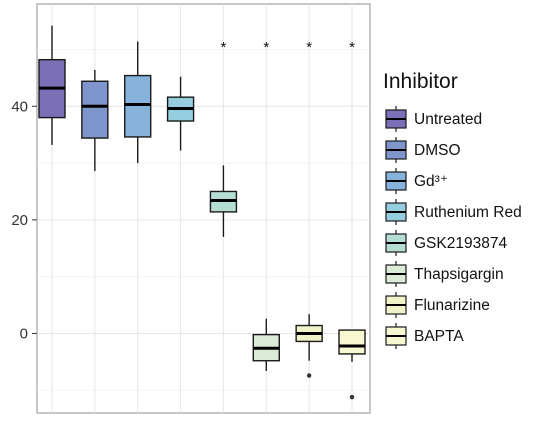  I want to click on y-tick-label: 0, so click(24, 333).